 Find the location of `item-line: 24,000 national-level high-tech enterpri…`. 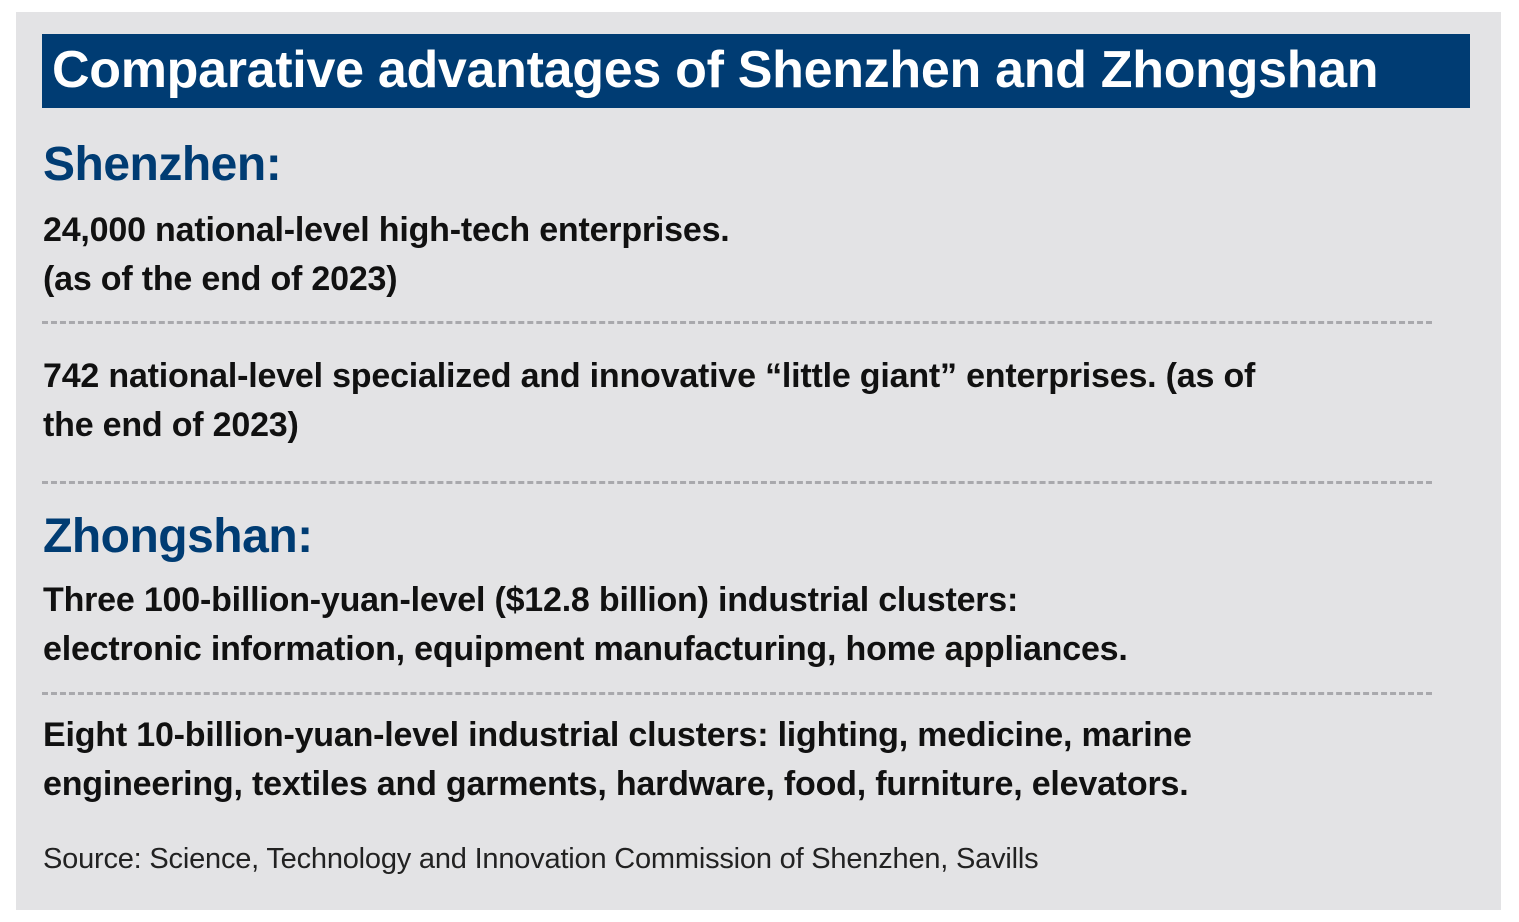

item-line: 24,000 national-level high-tech enterpri… is located at coordinates (386, 230).